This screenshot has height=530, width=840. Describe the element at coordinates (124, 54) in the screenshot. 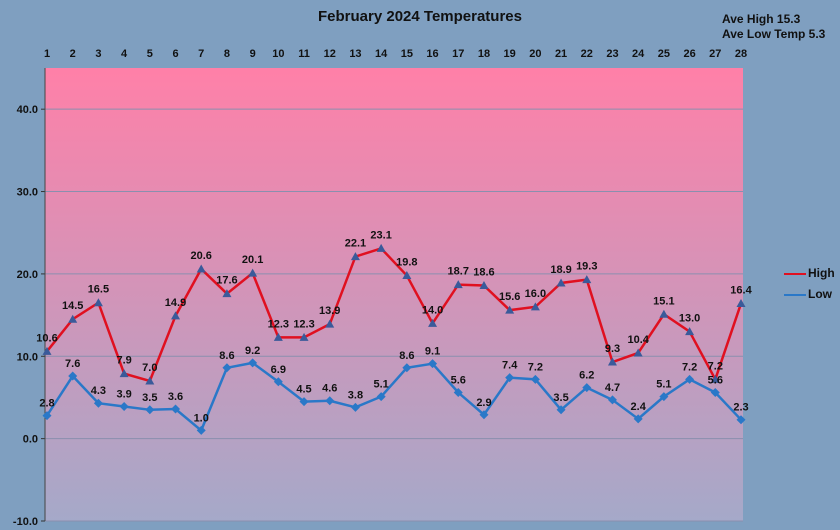

I see `x-tick-label: 4` at that location.